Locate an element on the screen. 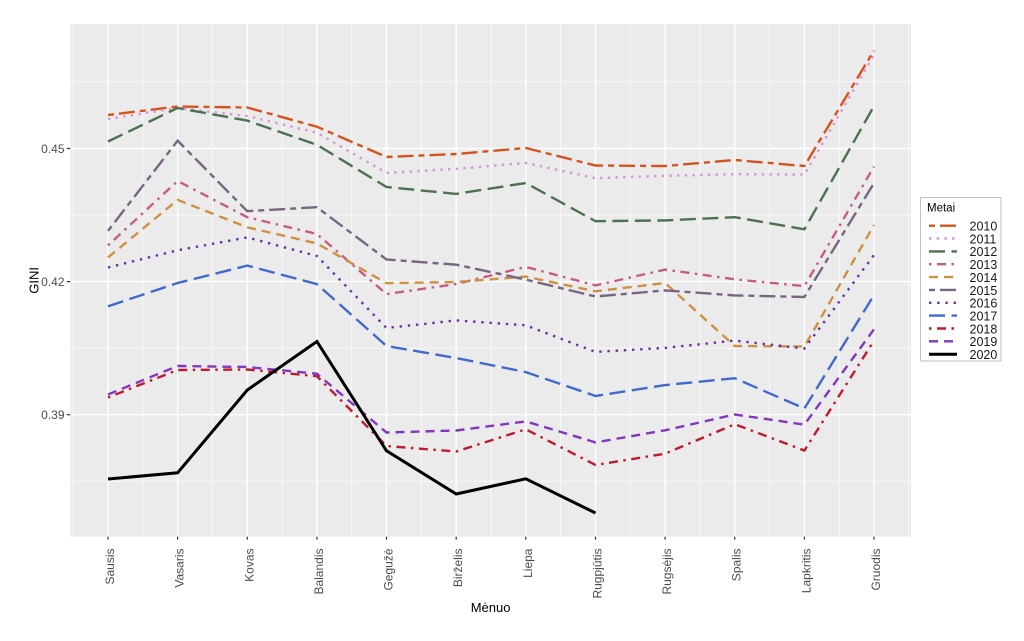 The width and height of the screenshot is (1024, 641). svg-text: 2016 is located at coordinates (984, 304).